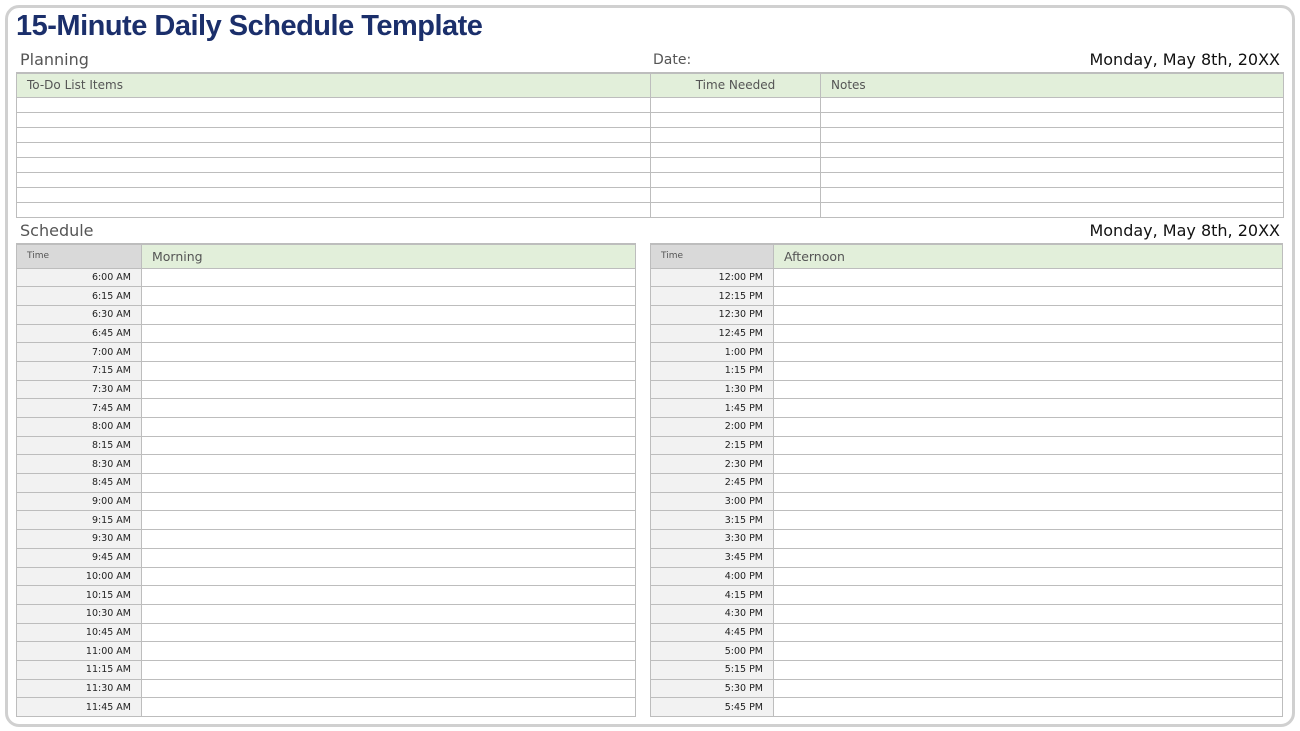 This screenshot has width=1300, height=731. Describe the element at coordinates (79, 520) in the screenshot. I see `time-cell: 9:15 AM` at that location.